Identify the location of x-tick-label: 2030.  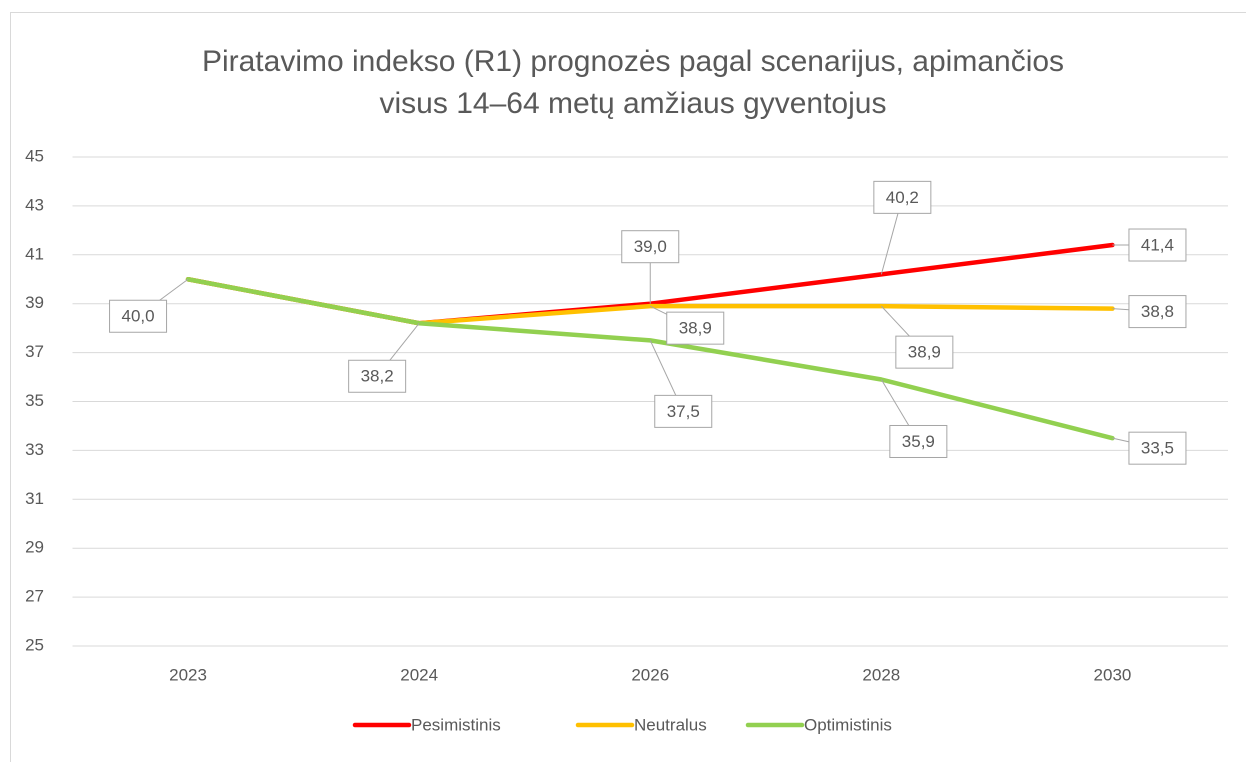
(1113, 674).